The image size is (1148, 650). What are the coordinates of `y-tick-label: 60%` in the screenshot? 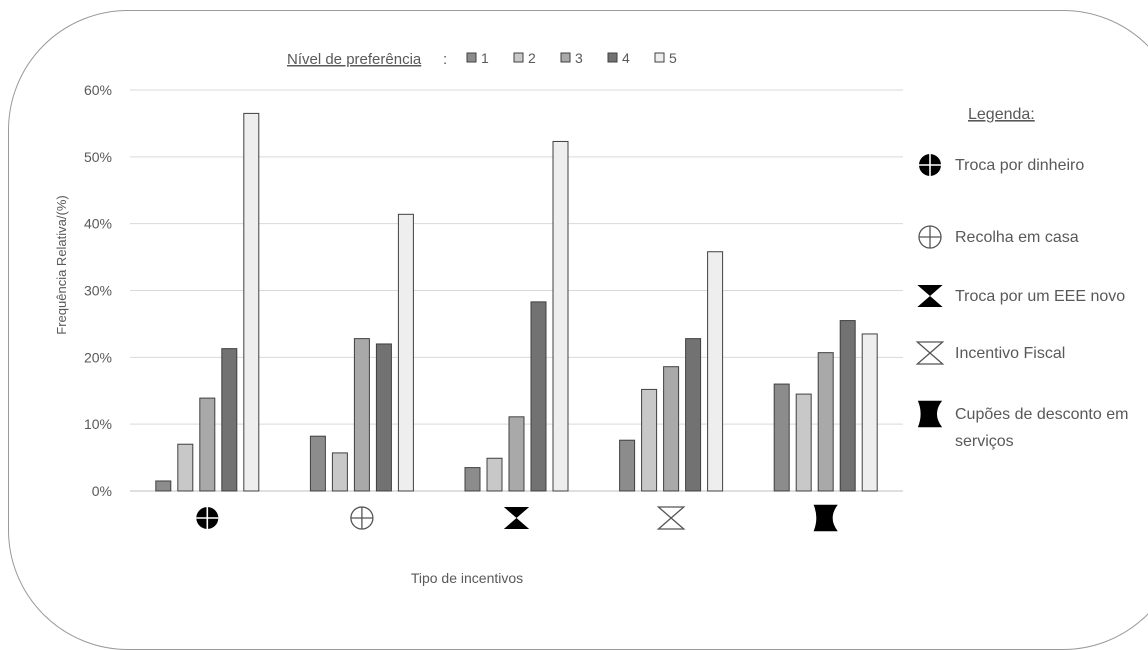 It's located at (98, 90).